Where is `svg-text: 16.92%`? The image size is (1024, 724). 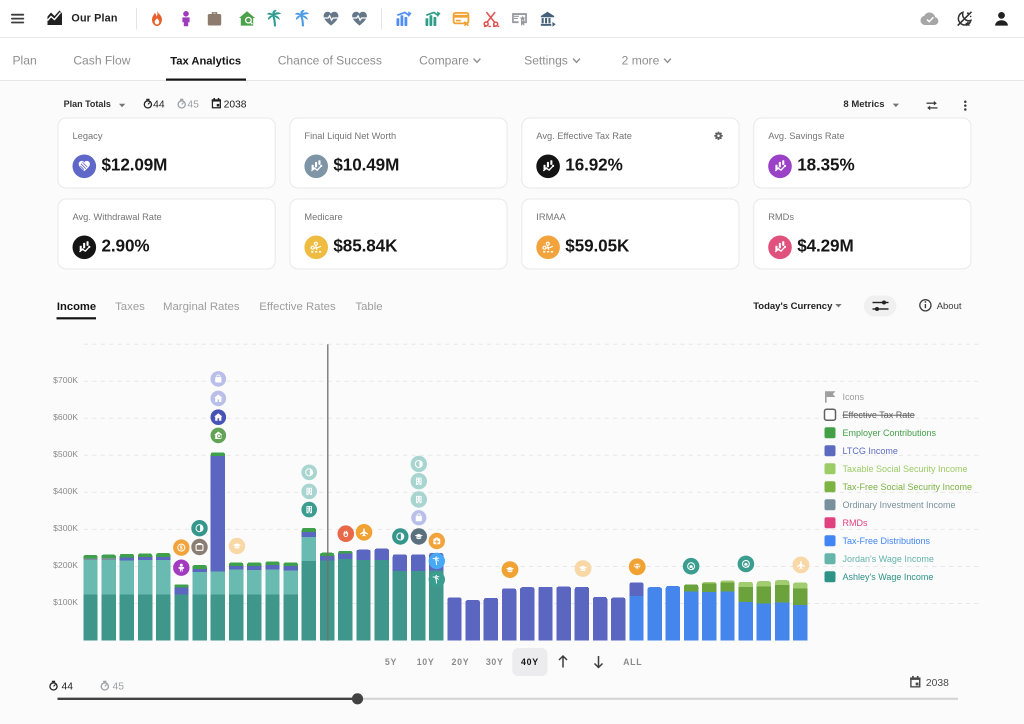 svg-text: 16.92% is located at coordinates (593, 164).